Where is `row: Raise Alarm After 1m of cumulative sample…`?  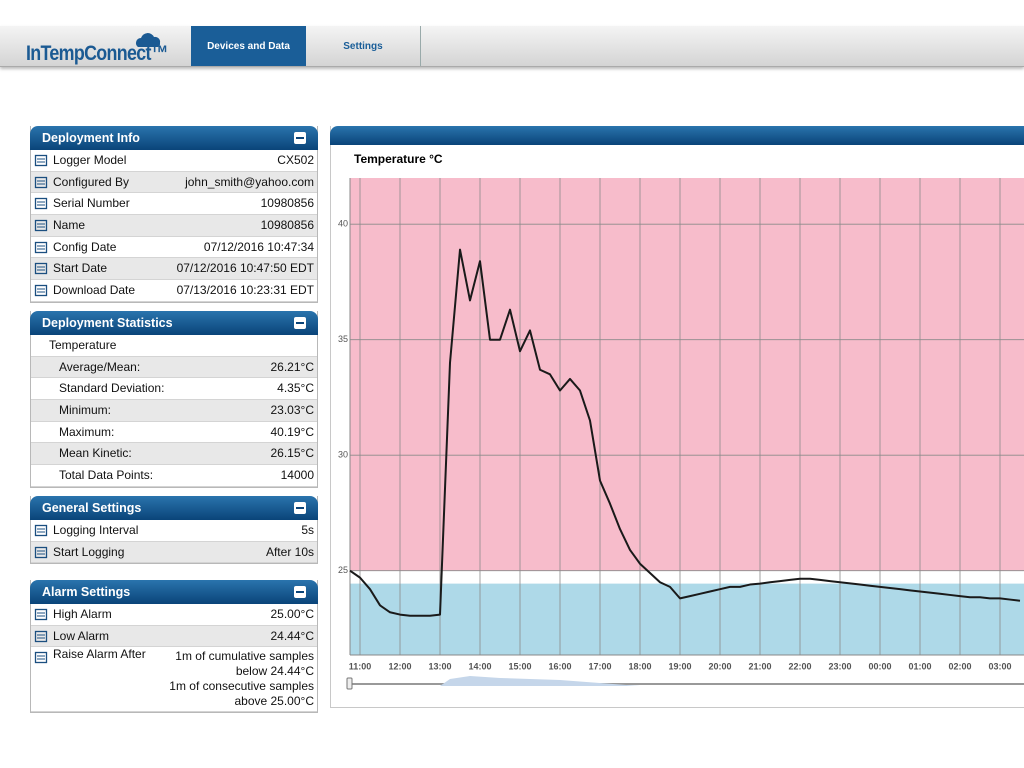
row: Raise Alarm After 1m of cumulative sample… is located at coordinates (174, 680).